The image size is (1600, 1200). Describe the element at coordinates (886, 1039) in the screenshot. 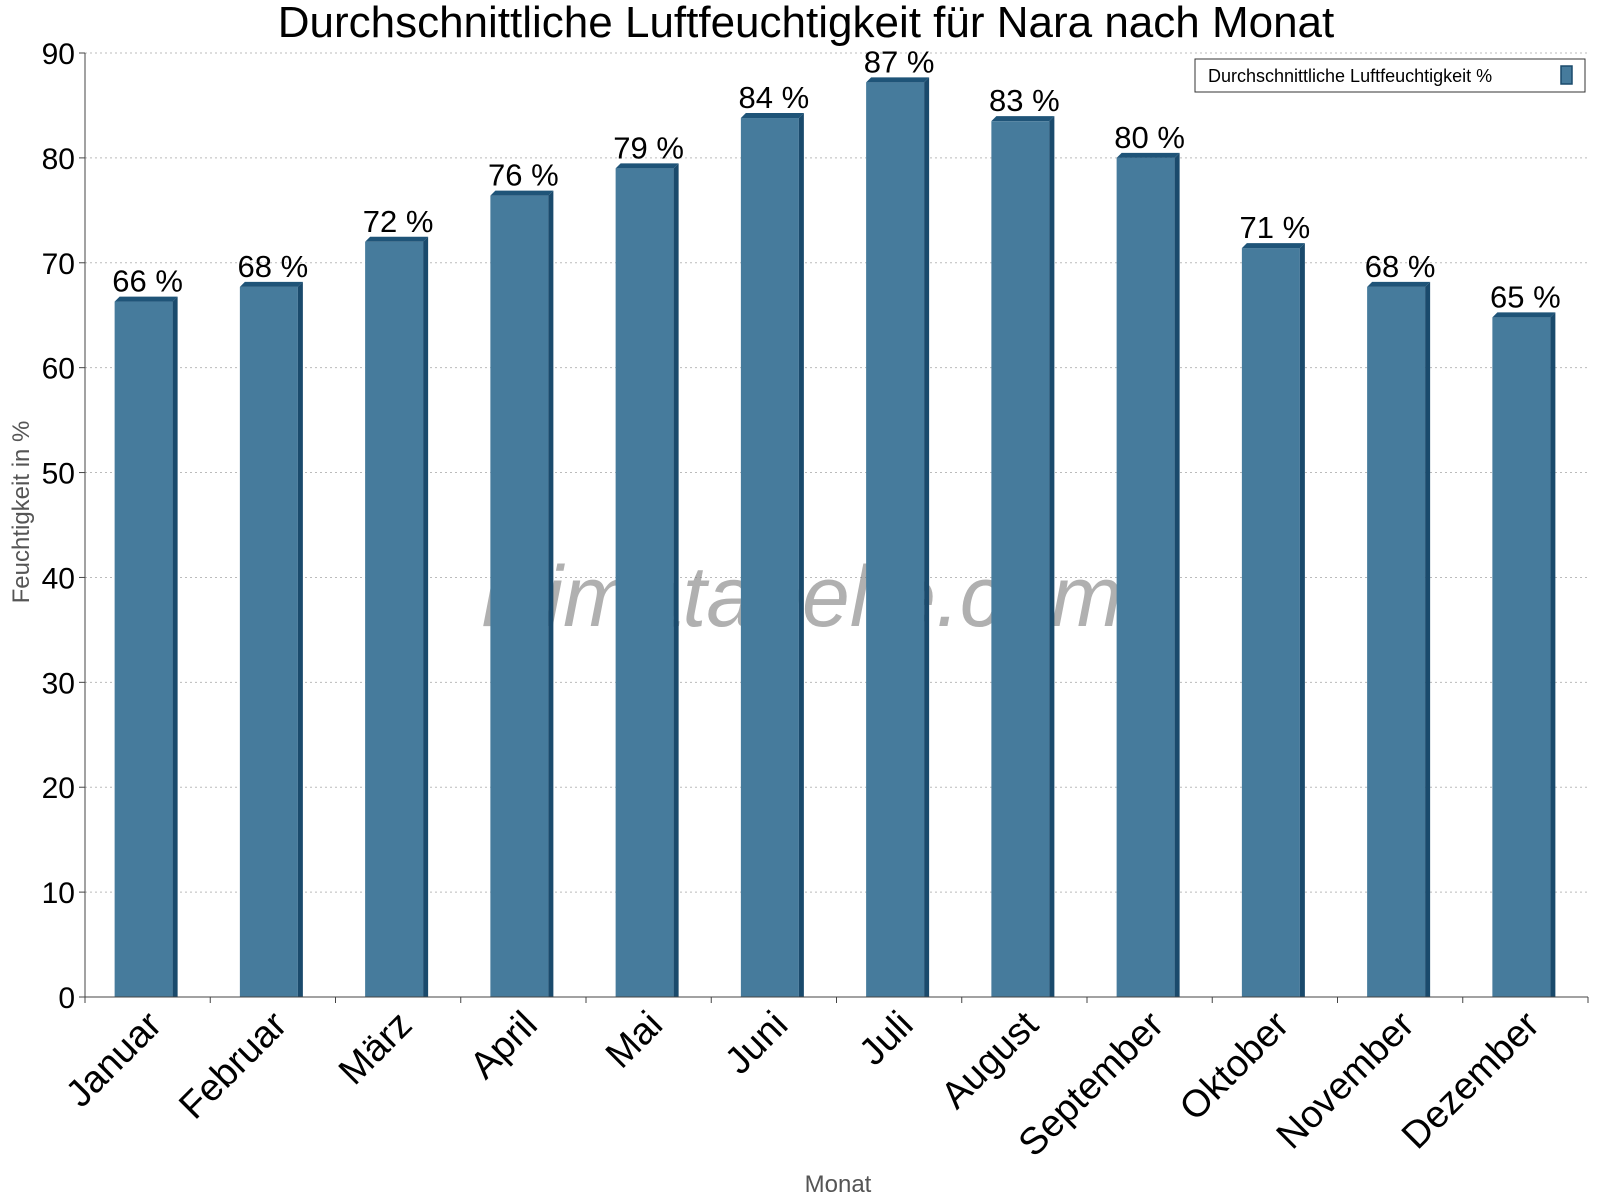

I see `x-tick-label: Juli` at that location.